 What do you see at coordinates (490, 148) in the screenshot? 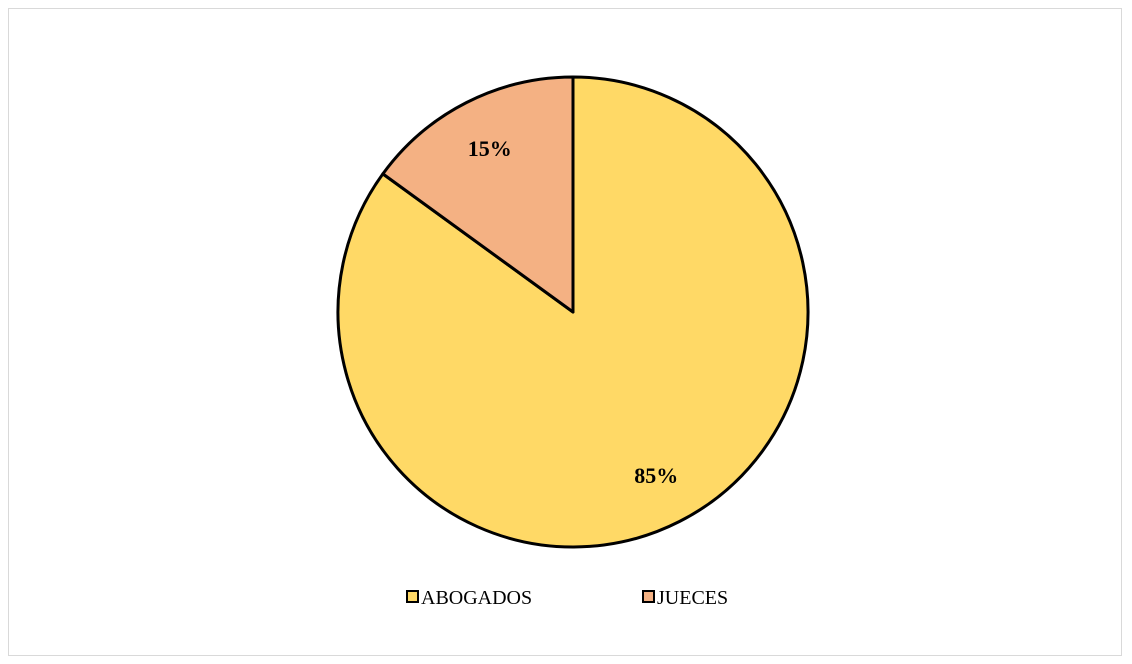
I see `data-label-jueces: 15%` at bounding box center [490, 148].